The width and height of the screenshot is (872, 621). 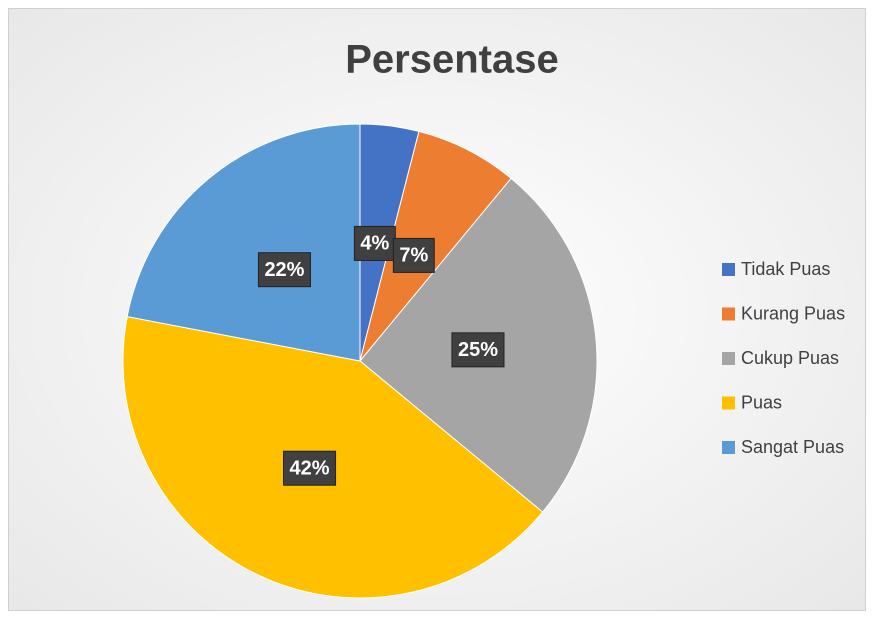 What do you see at coordinates (761, 402) in the screenshot?
I see `legend-label: Puas` at bounding box center [761, 402].